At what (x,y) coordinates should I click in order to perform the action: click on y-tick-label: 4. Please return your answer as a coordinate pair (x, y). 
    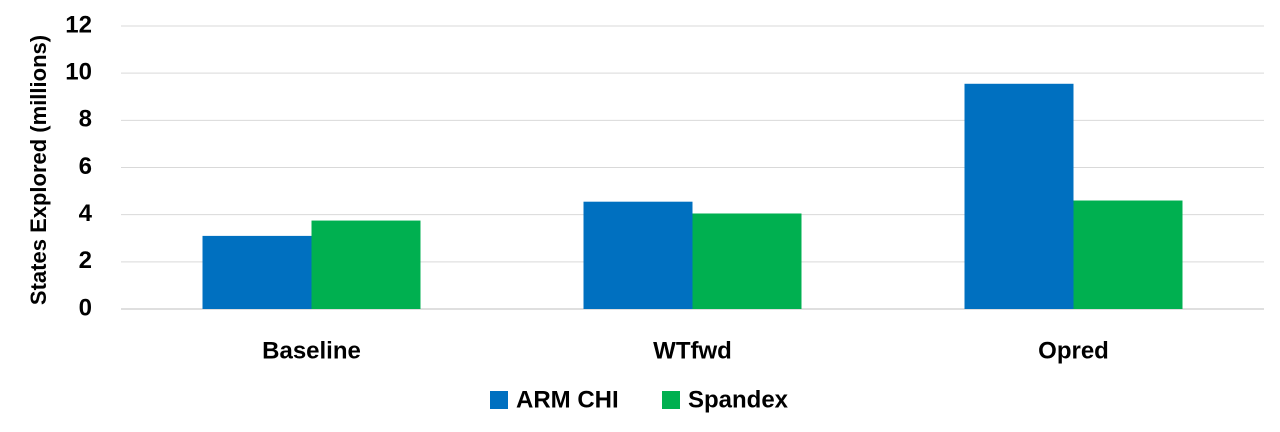
    Looking at the image, I should click on (86, 213).